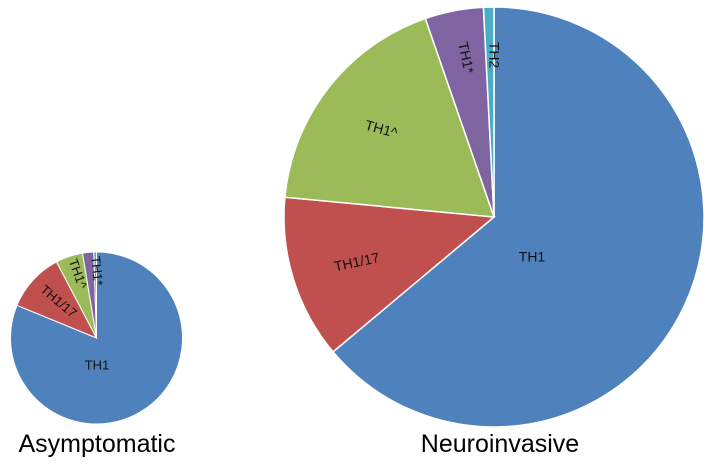  What do you see at coordinates (97, 444) in the screenshot?
I see `chart-title-asymptomatic: Asymptomatic` at bounding box center [97, 444].